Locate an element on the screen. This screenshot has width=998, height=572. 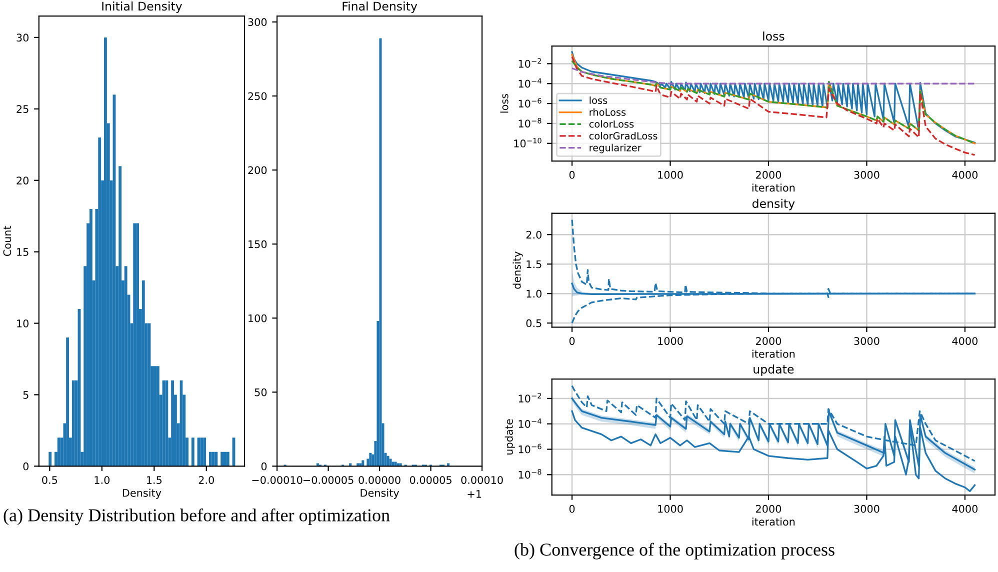
y-tick-label: 10$^{−10}$ is located at coordinates (528, 143).